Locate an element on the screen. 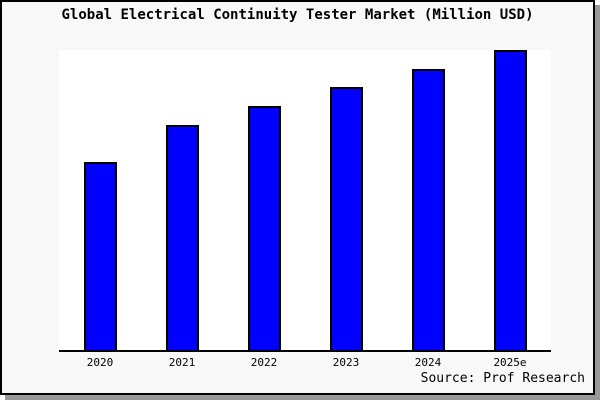 The width and height of the screenshot is (600, 400). bar-2020 is located at coordinates (100, 256).